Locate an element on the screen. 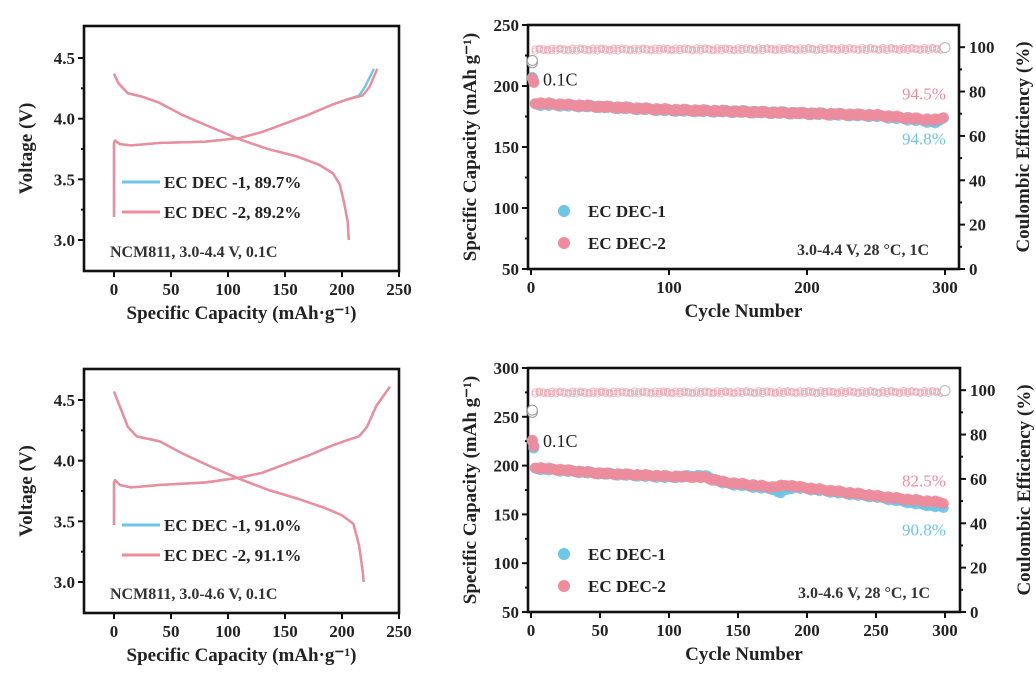  y2-tick-label: 80 is located at coordinates (978, 435).